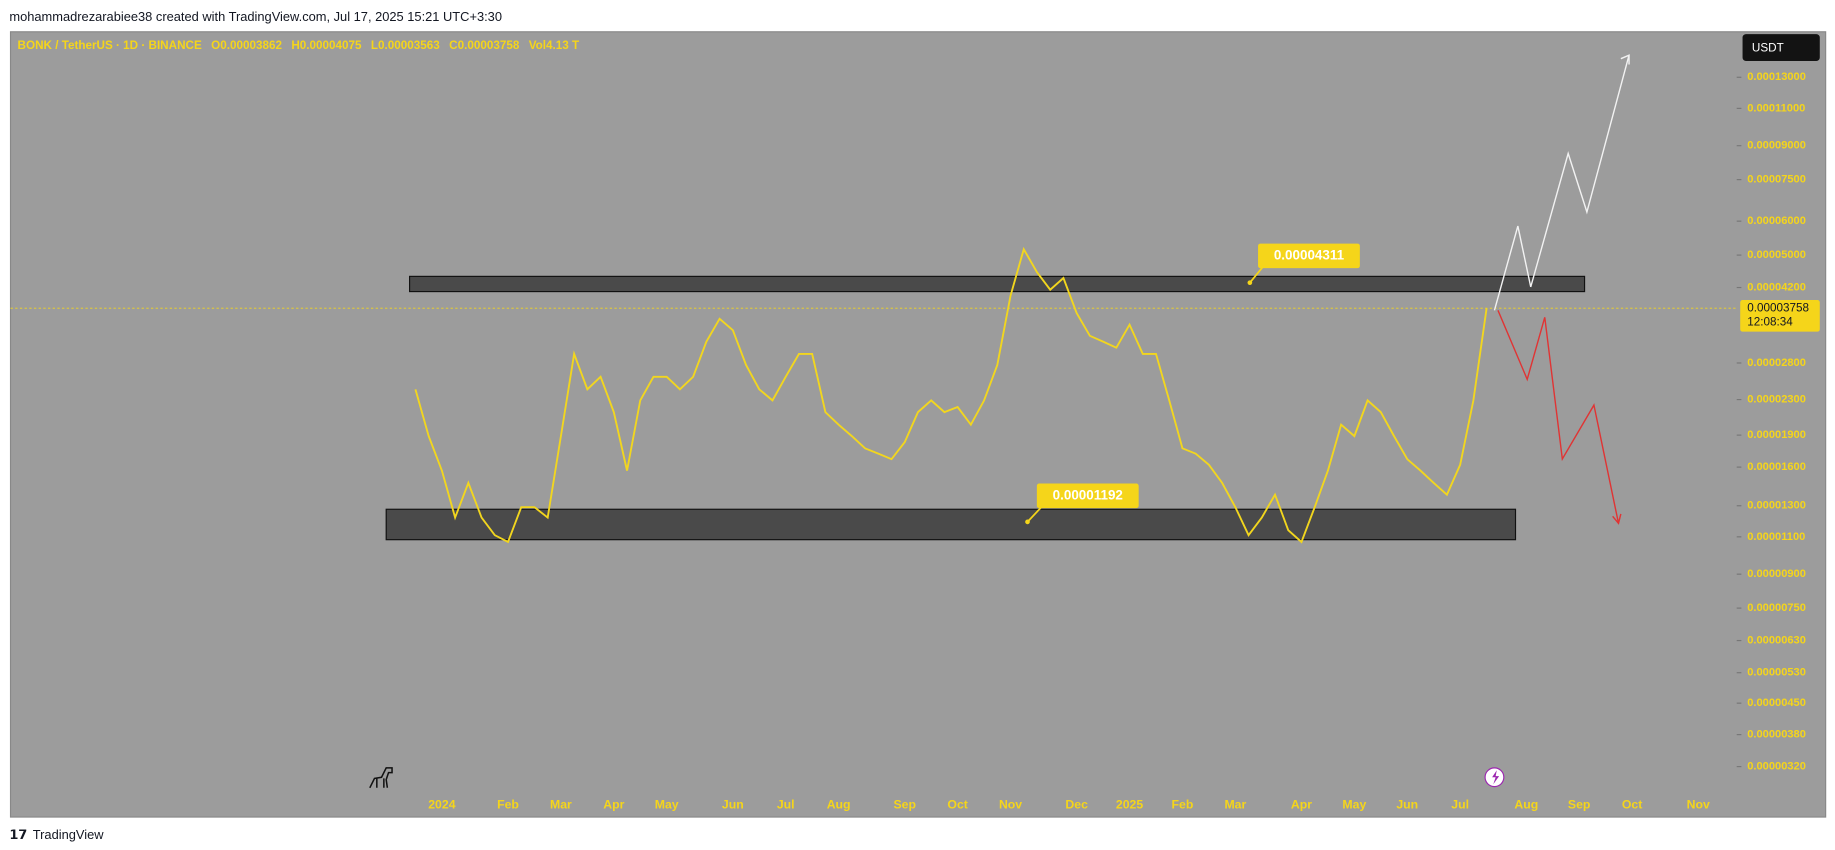 The height and width of the screenshot is (850, 1835). Describe the element at coordinates (441, 805) in the screenshot. I see `x-tick-label: 2024` at that location.